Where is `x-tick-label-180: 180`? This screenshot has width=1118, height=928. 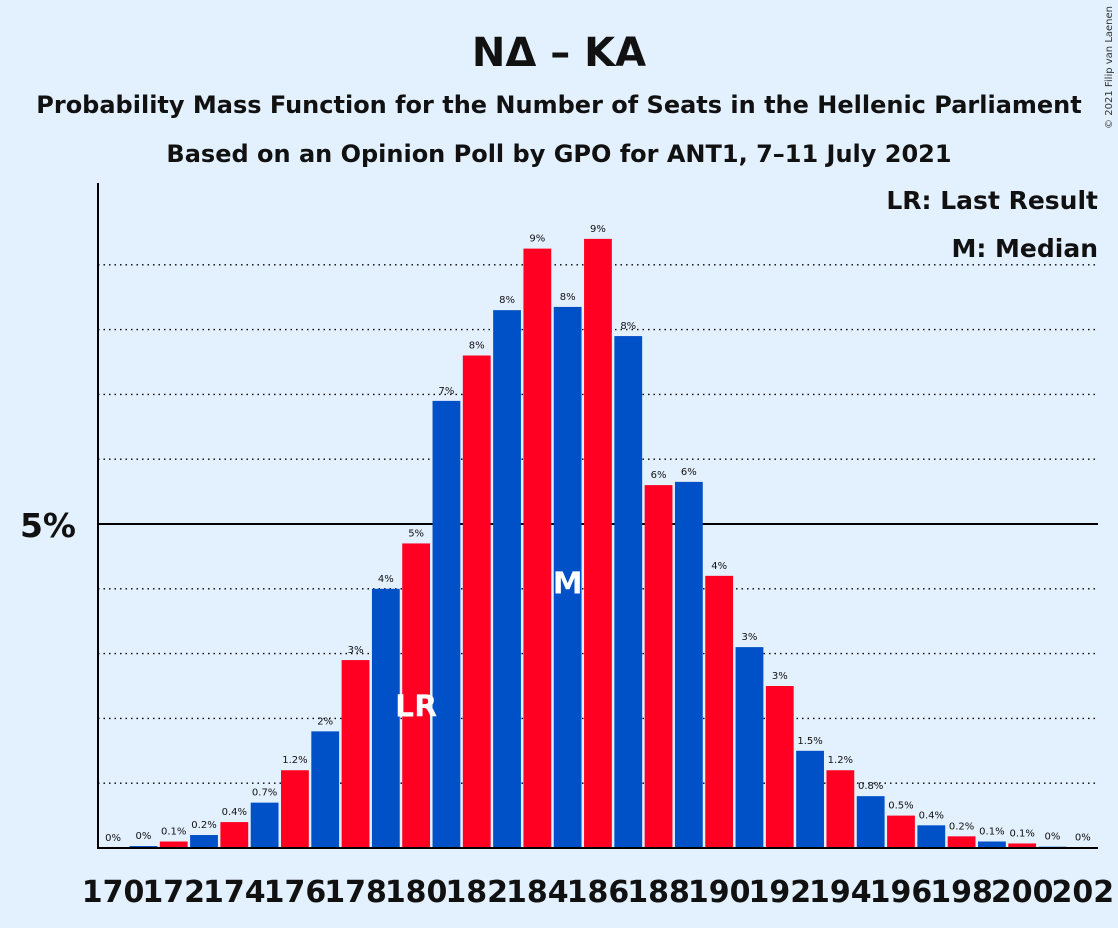 x-tick-label-180: 180 is located at coordinates (416, 892).